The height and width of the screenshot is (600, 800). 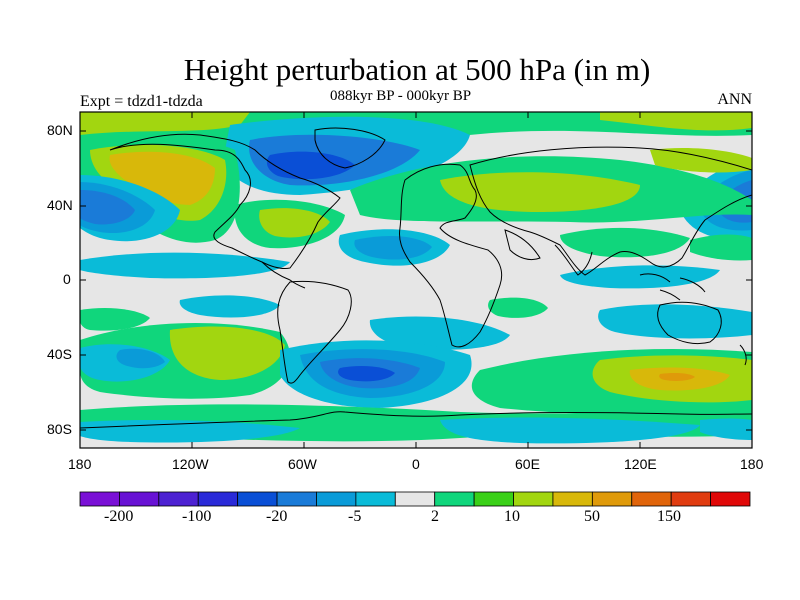 I want to click on india-coast, so click(x=573, y=260).